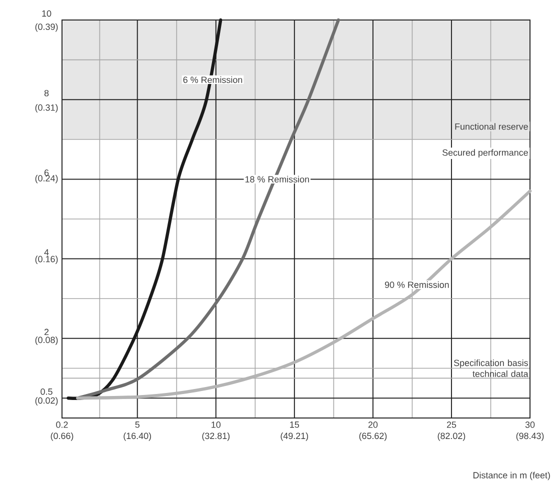  I want to click on x-tick-label: 15, so click(295, 425).